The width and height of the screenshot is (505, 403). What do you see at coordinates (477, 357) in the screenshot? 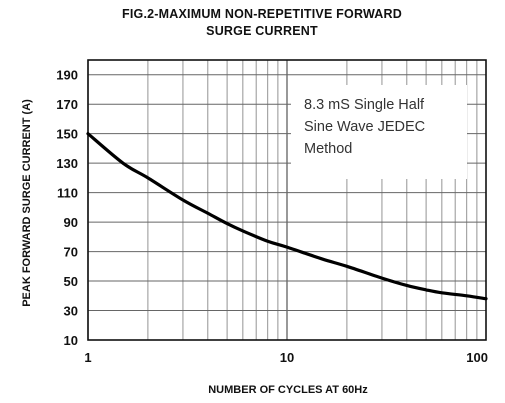
I see `x-tick-label: 100` at bounding box center [477, 357].